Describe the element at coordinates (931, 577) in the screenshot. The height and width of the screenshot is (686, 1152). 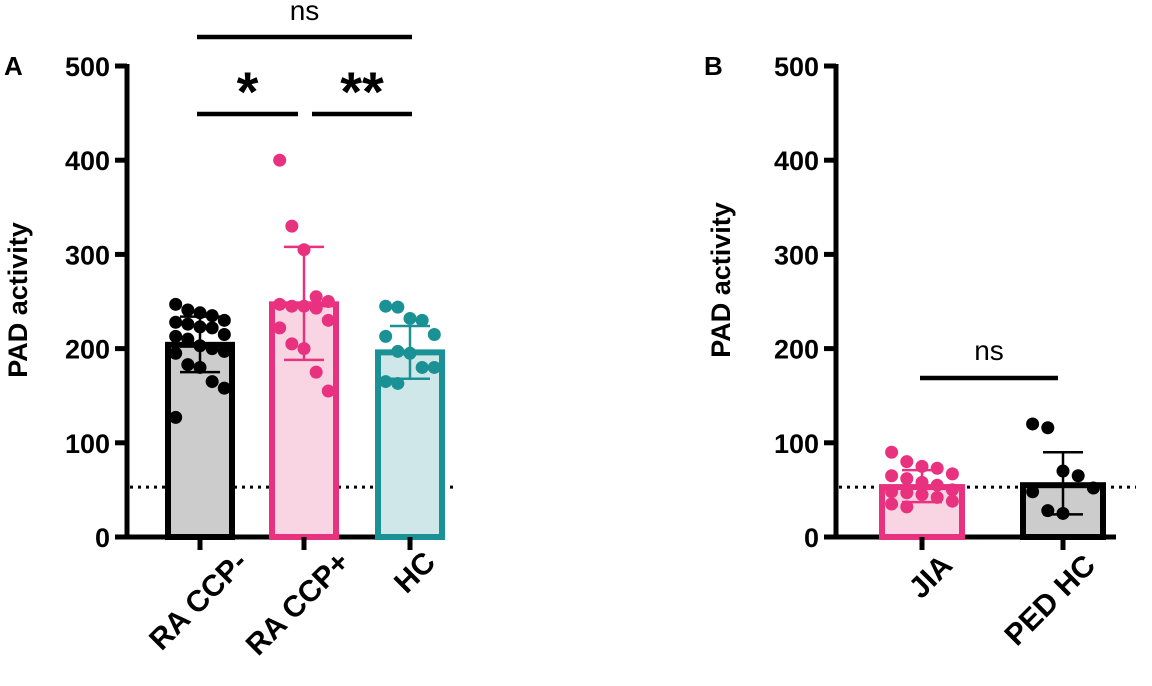
I see `x-category-label: JIA` at that location.